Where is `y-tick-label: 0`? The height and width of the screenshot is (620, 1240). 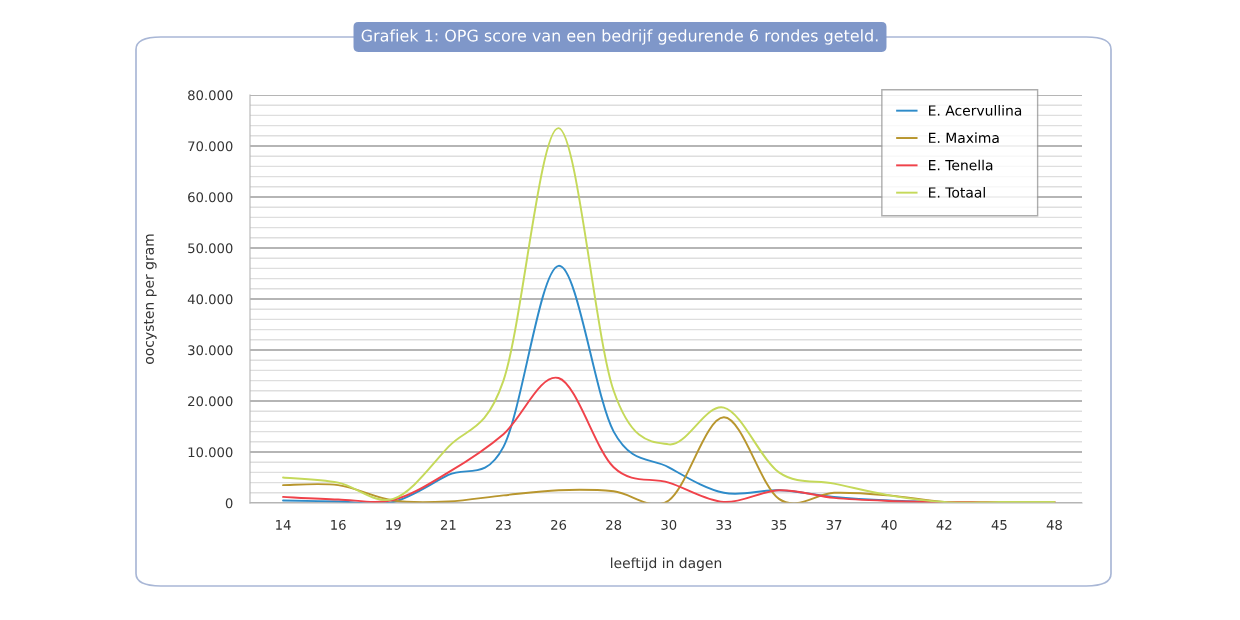
y-tick-label: 0 is located at coordinates (229, 503).